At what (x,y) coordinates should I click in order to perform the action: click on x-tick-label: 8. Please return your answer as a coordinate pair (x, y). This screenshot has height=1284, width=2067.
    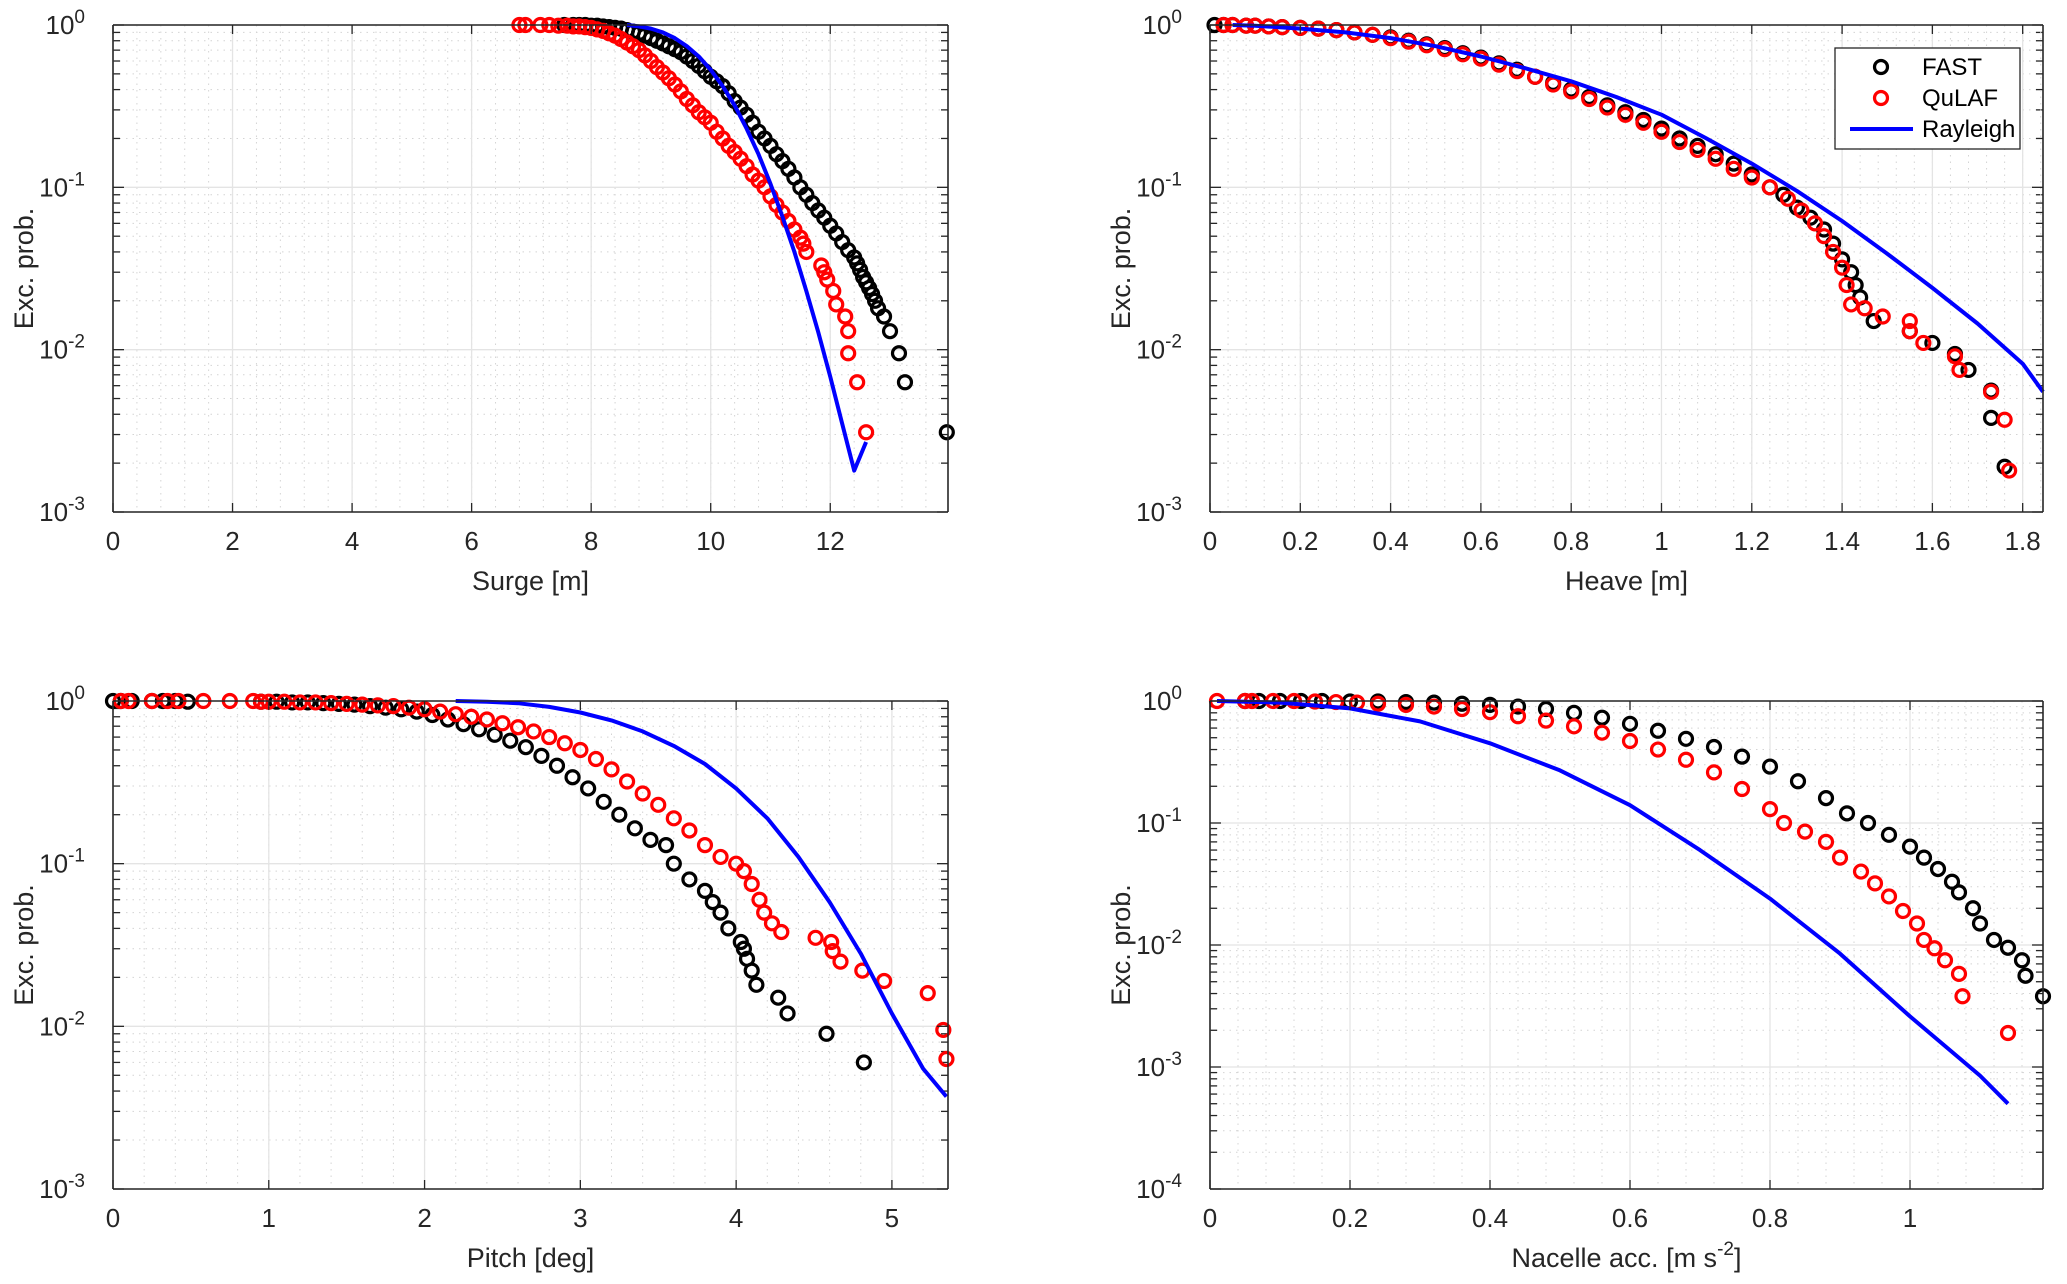
    Looking at the image, I should click on (591, 541).